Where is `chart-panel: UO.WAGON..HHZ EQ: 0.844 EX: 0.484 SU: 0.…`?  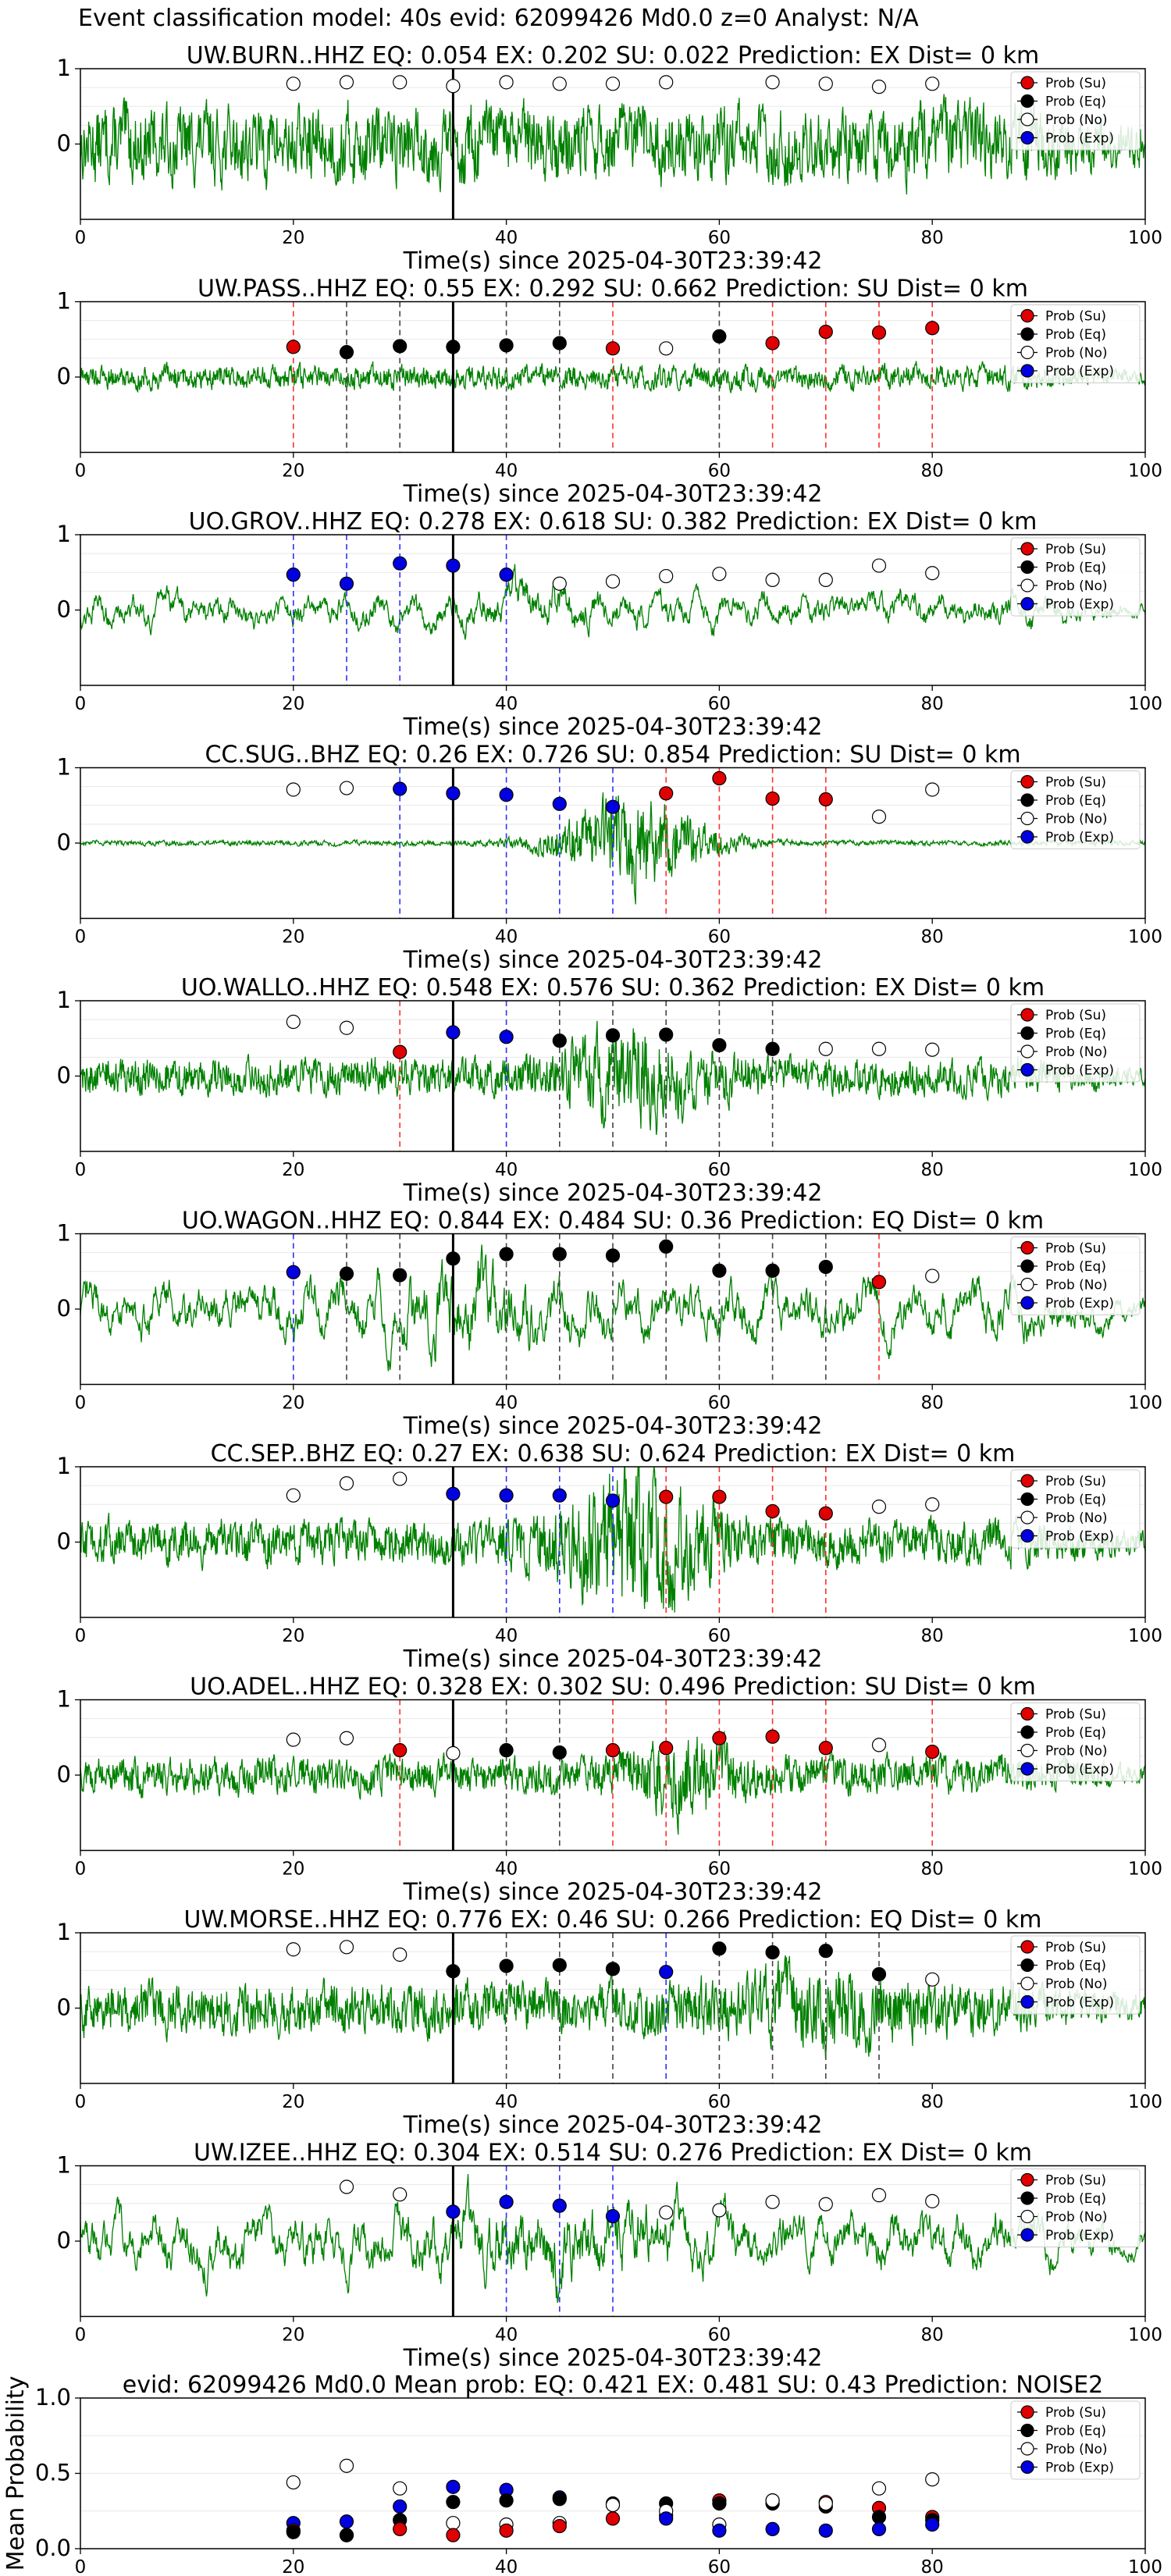
chart-panel: UO.WAGON..HHZ EQ: 0.844 EX: 0.484 SU: 0.… is located at coordinates (609, 1324).